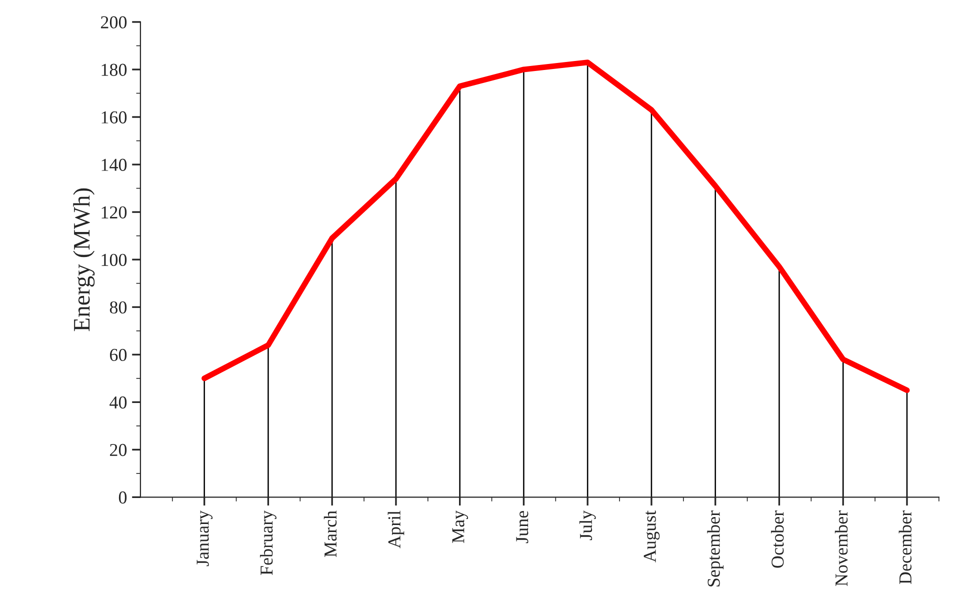 The width and height of the screenshot is (962, 594). I want to click on y-tick-label: 0, so click(122, 497).